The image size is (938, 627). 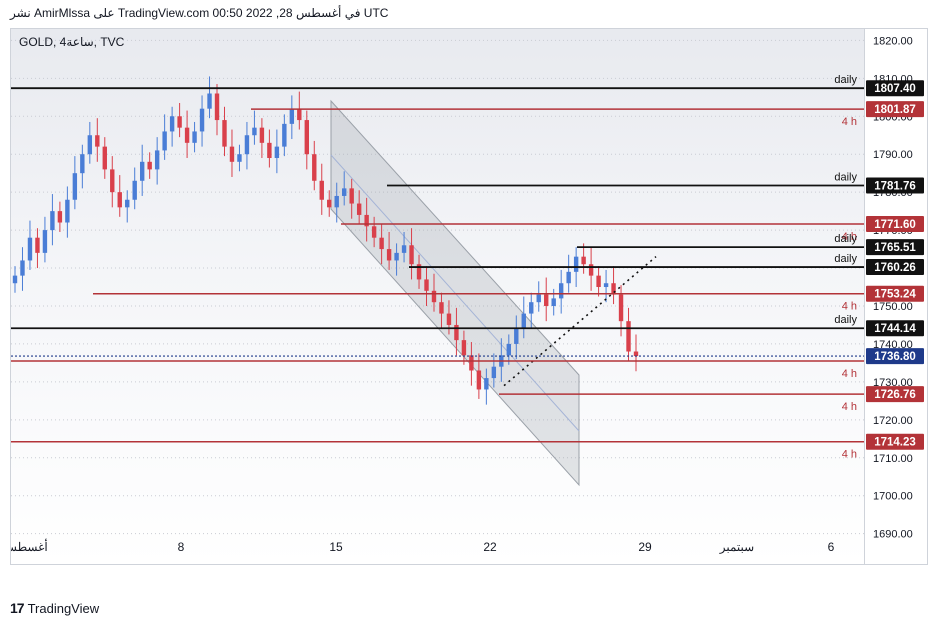 What do you see at coordinates (72, 42) in the screenshot?
I see `symbol-legend: GOLD, 4ساعة, TVC` at bounding box center [72, 42].